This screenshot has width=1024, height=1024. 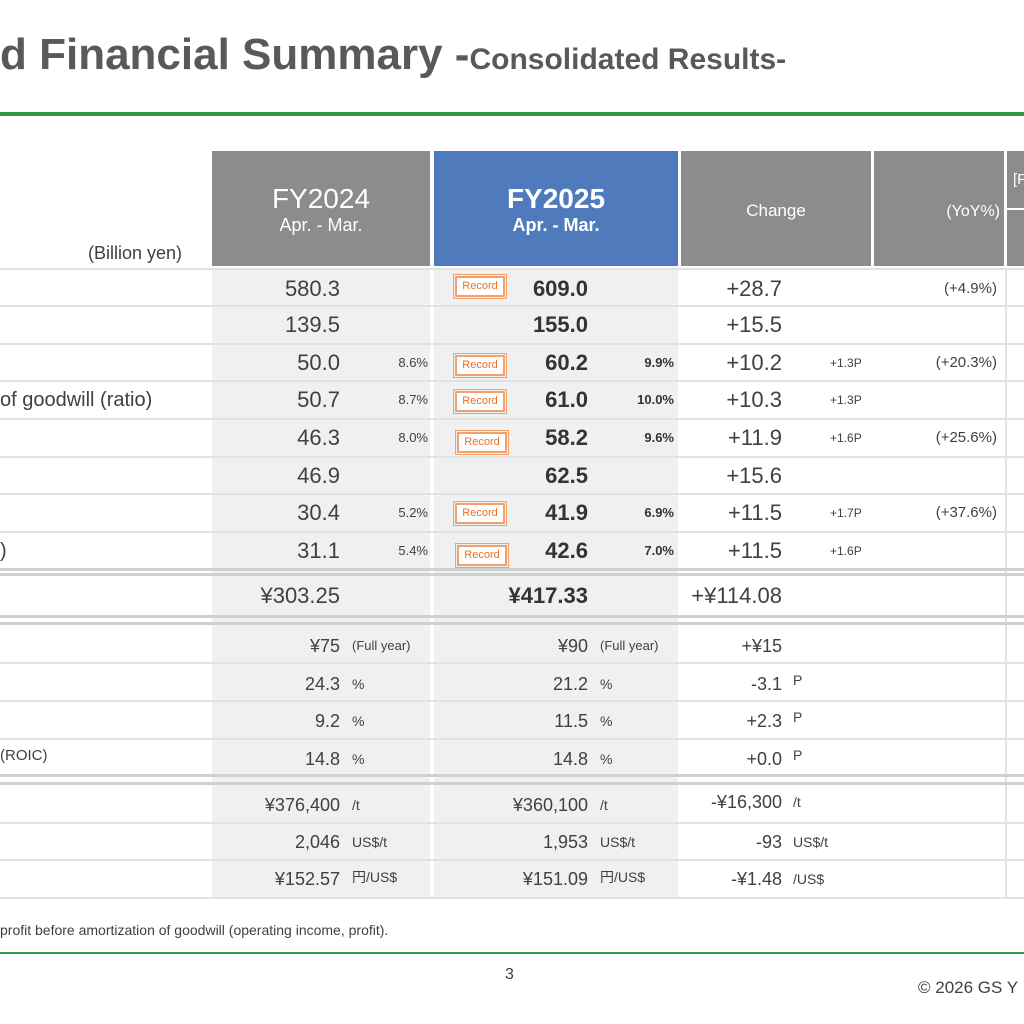 I want to click on fy2025-ratio: 10.0%, so click(x=655, y=399).